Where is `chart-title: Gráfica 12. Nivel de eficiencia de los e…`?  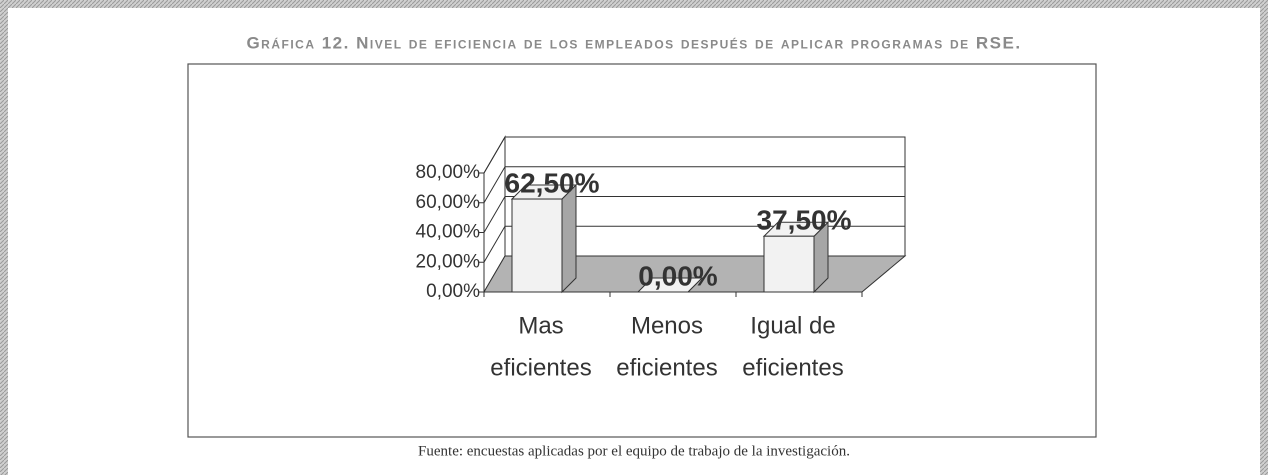 chart-title: Gráfica 12. Nivel de eficiencia de los e… is located at coordinates (633, 42).